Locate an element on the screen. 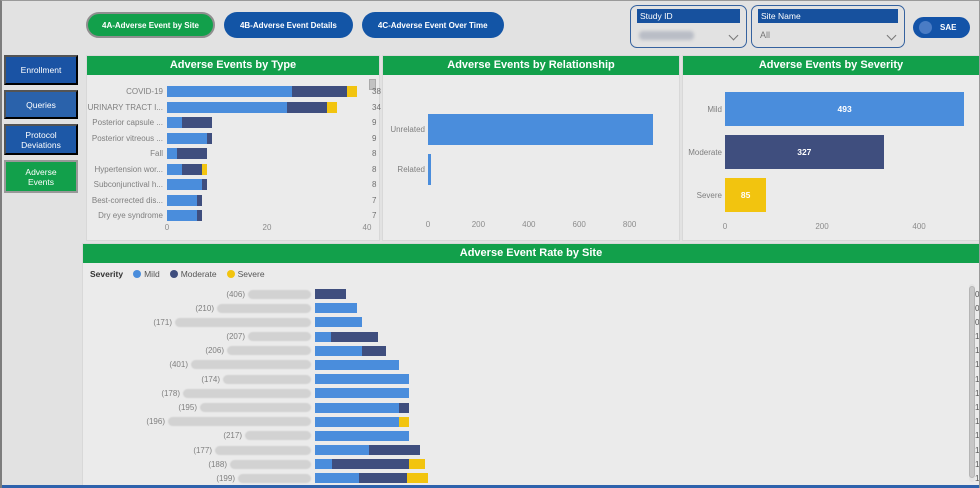  bar: 493 is located at coordinates (847, 109).